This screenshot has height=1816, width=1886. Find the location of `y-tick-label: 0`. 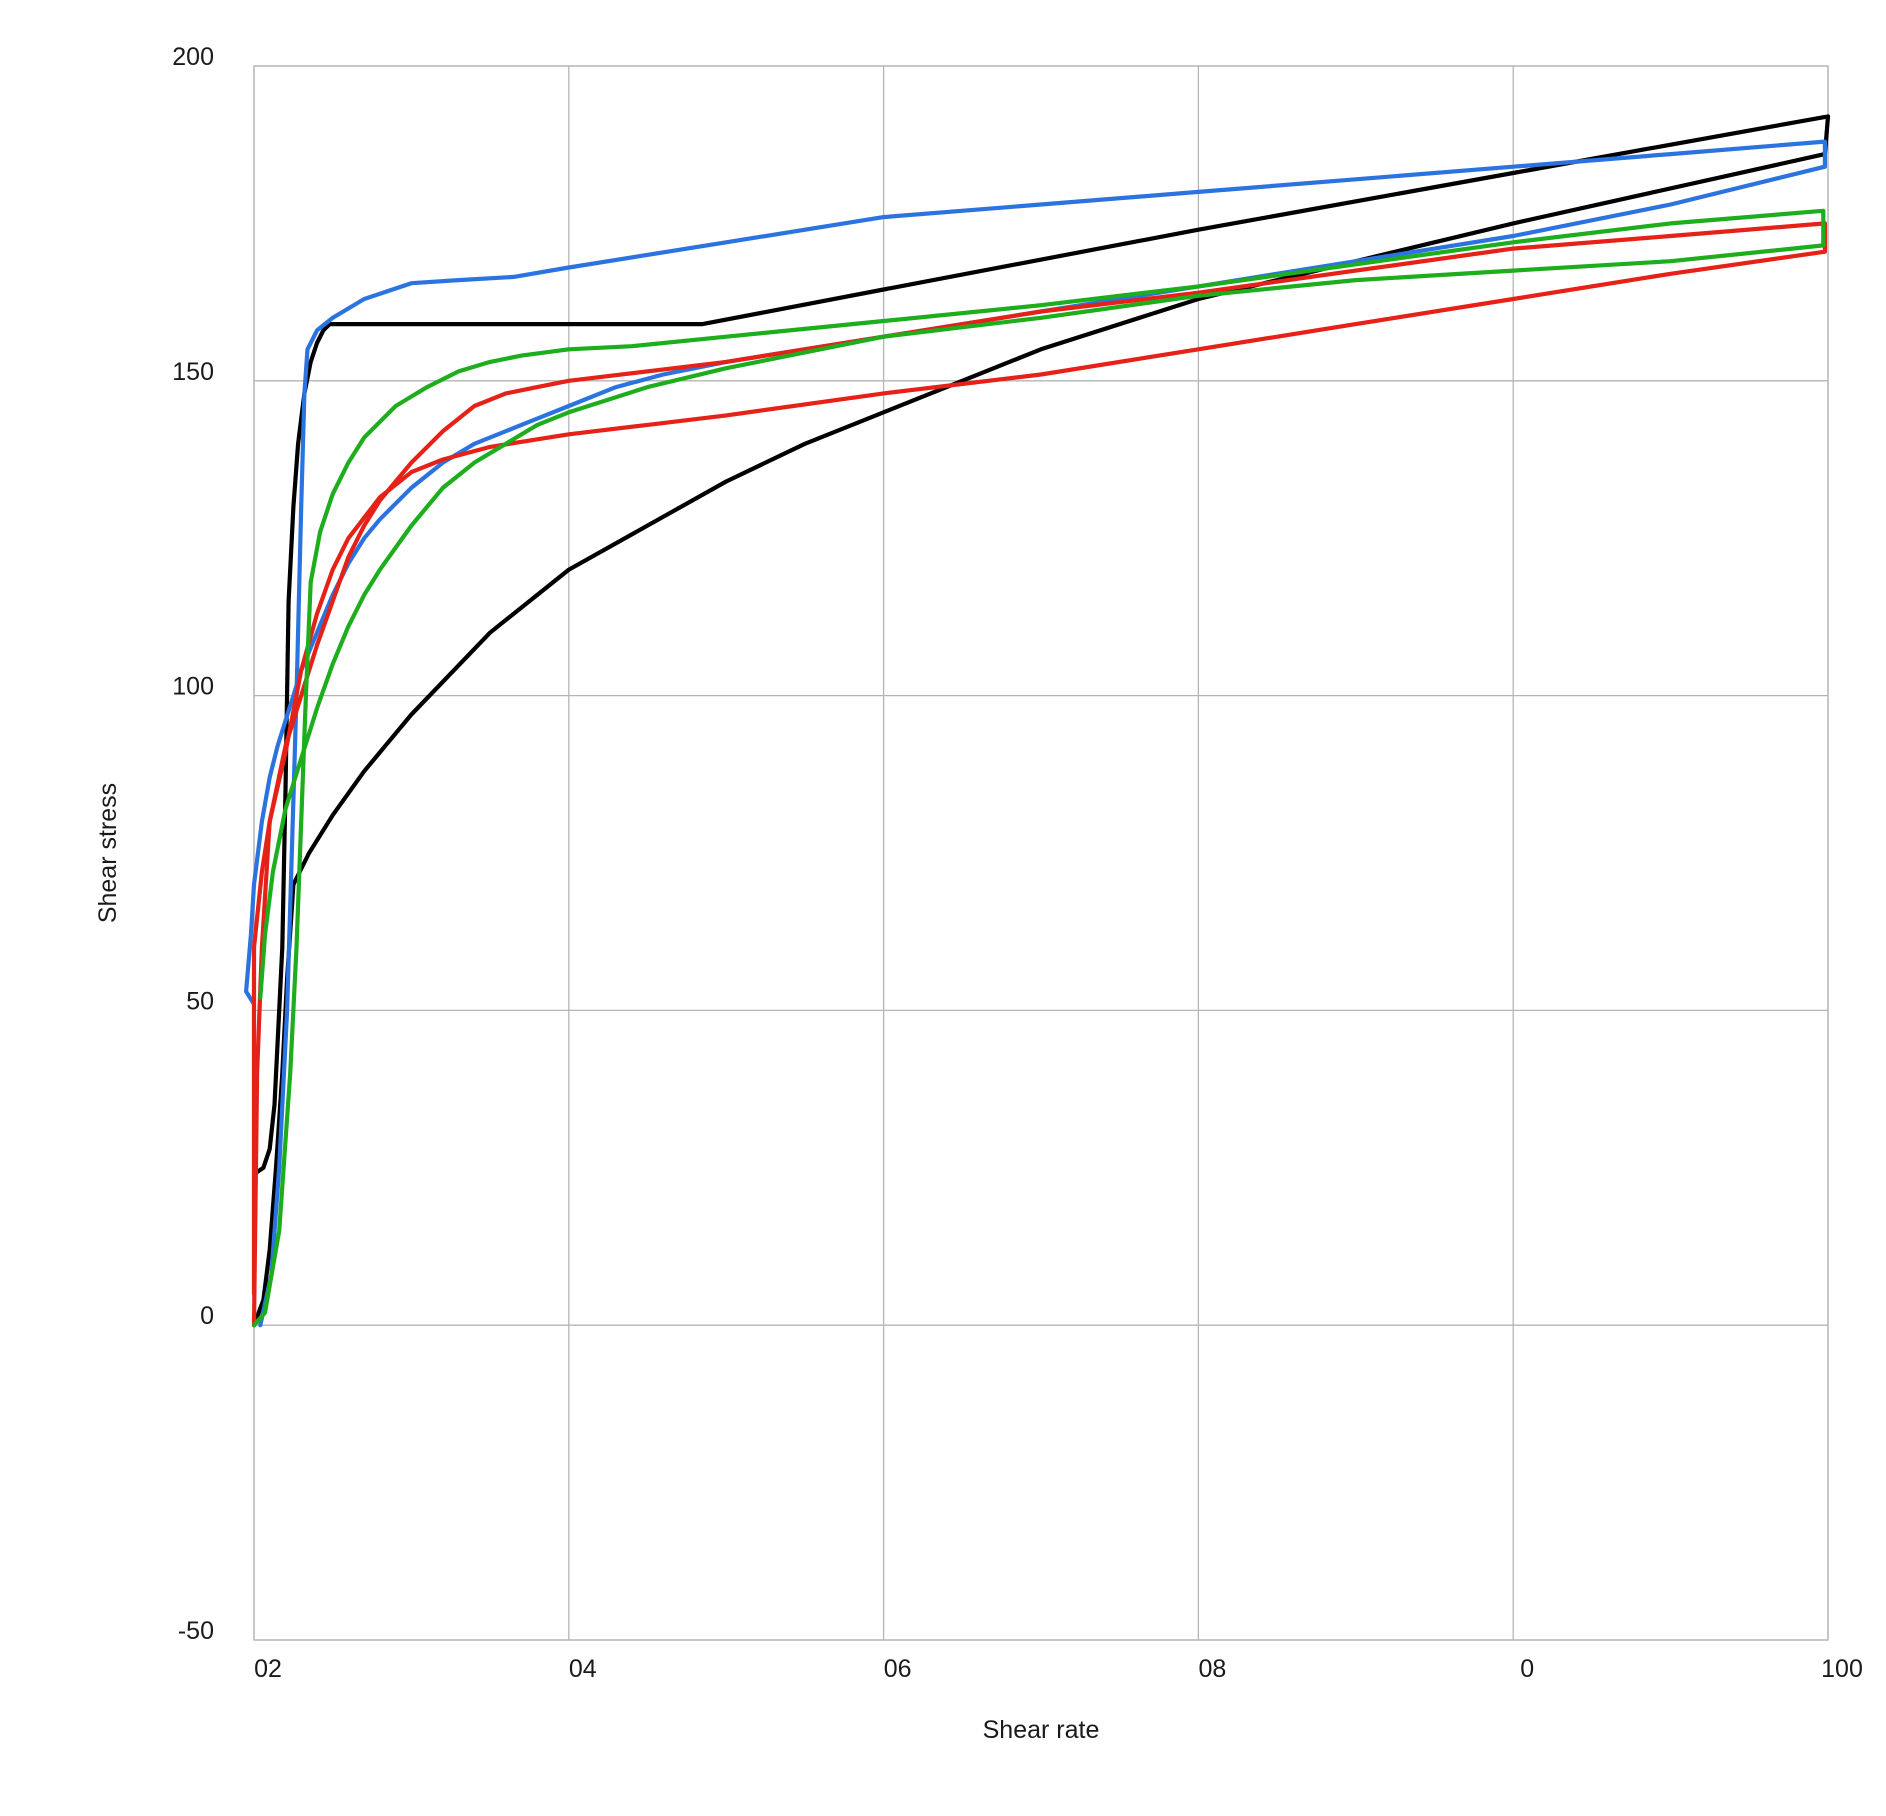

y-tick-label: 0 is located at coordinates (207, 1316).